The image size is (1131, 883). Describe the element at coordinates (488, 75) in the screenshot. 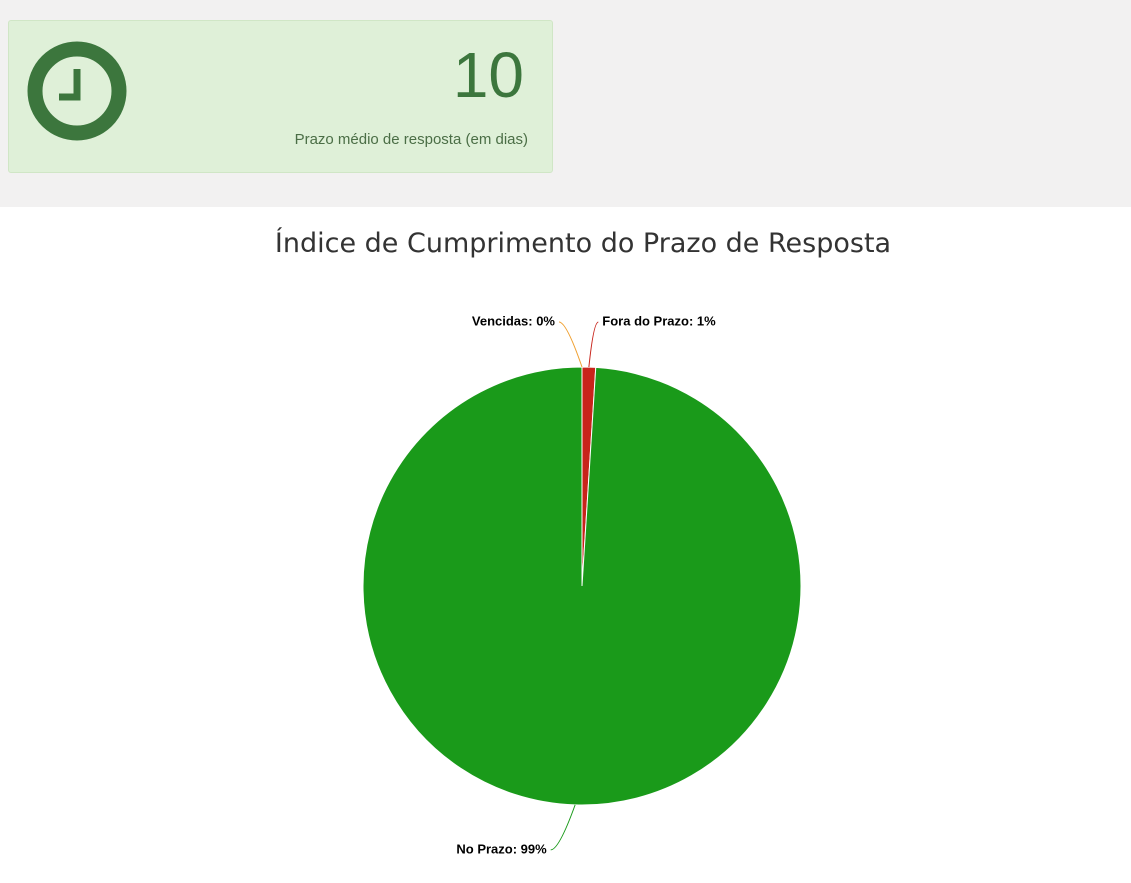

I see `stat-value: 10` at that location.